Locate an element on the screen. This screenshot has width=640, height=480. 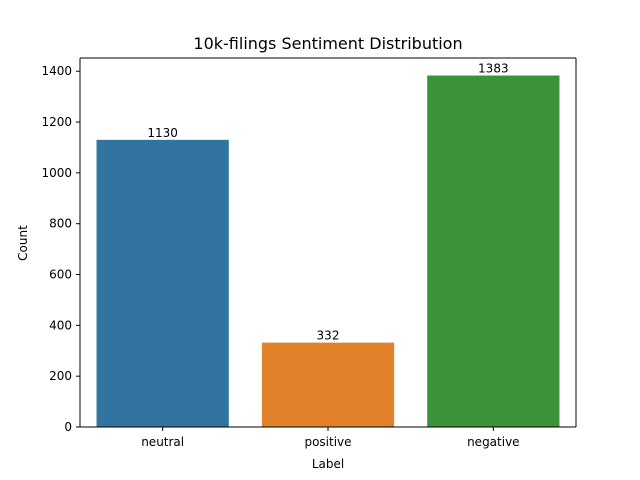
data-label-negative: 1383 is located at coordinates (493, 69).